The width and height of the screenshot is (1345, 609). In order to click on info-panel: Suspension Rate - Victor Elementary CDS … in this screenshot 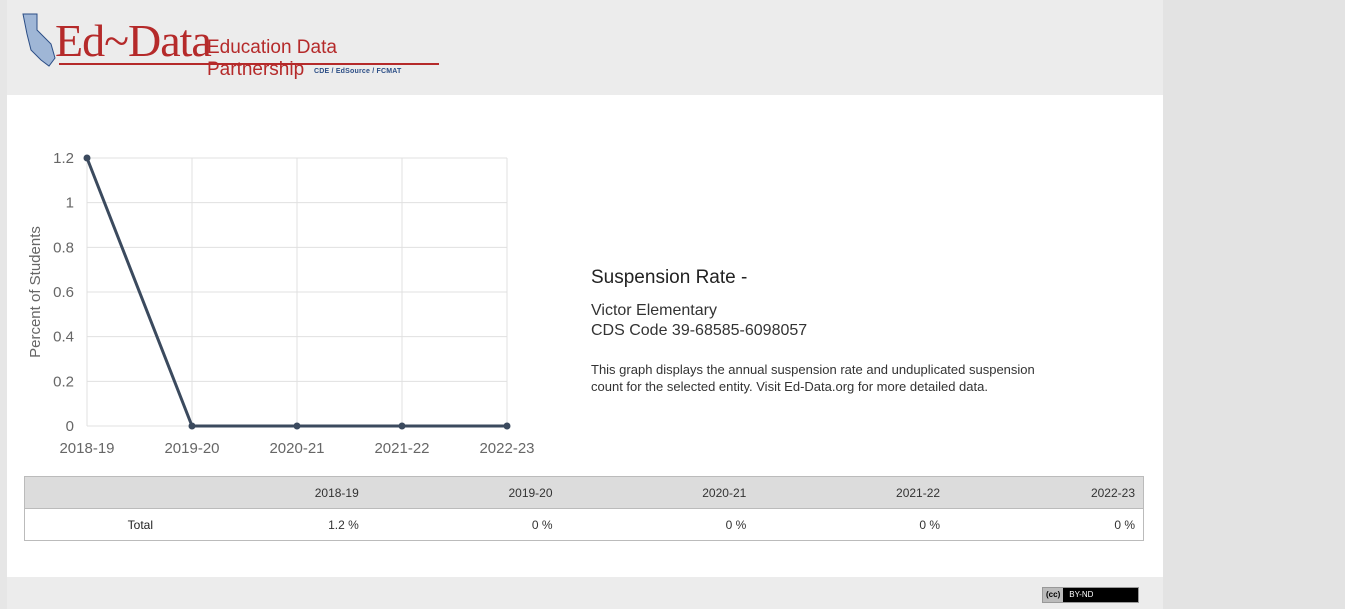, I will do `click(831, 331)`.